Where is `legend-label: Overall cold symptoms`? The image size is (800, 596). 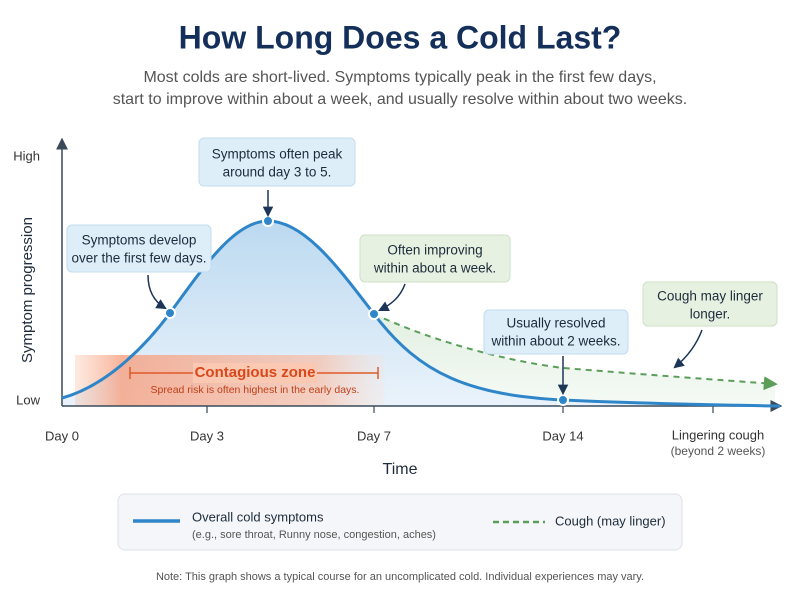
legend-label: Overall cold symptoms is located at coordinates (258, 516).